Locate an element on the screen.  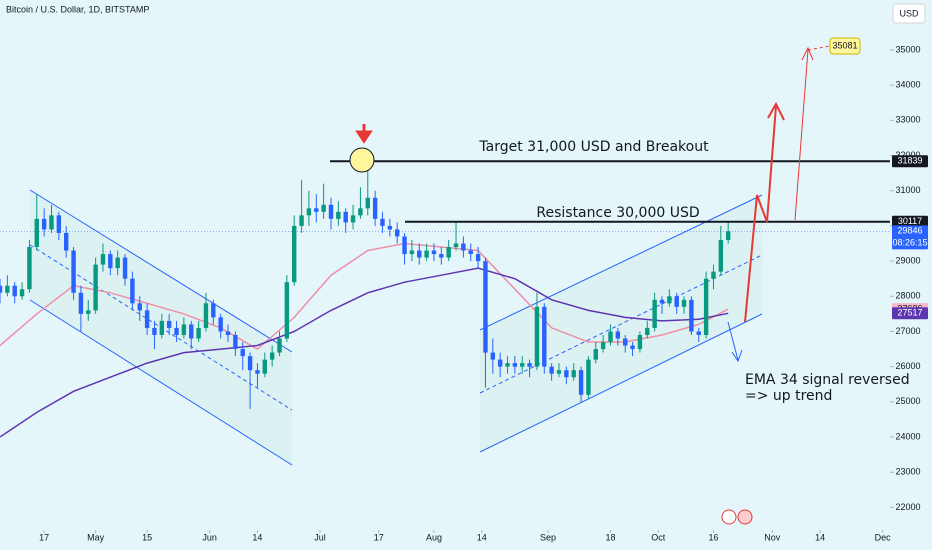
x-tick-label: 15 is located at coordinates (147, 537).